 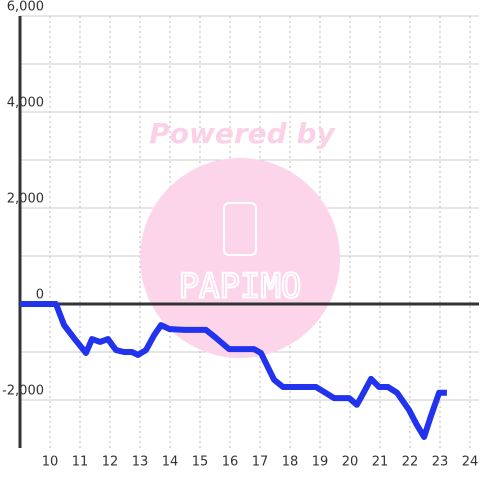 What do you see at coordinates (170, 462) in the screenshot?
I see `x-tick-label: 14` at bounding box center [170, 462].